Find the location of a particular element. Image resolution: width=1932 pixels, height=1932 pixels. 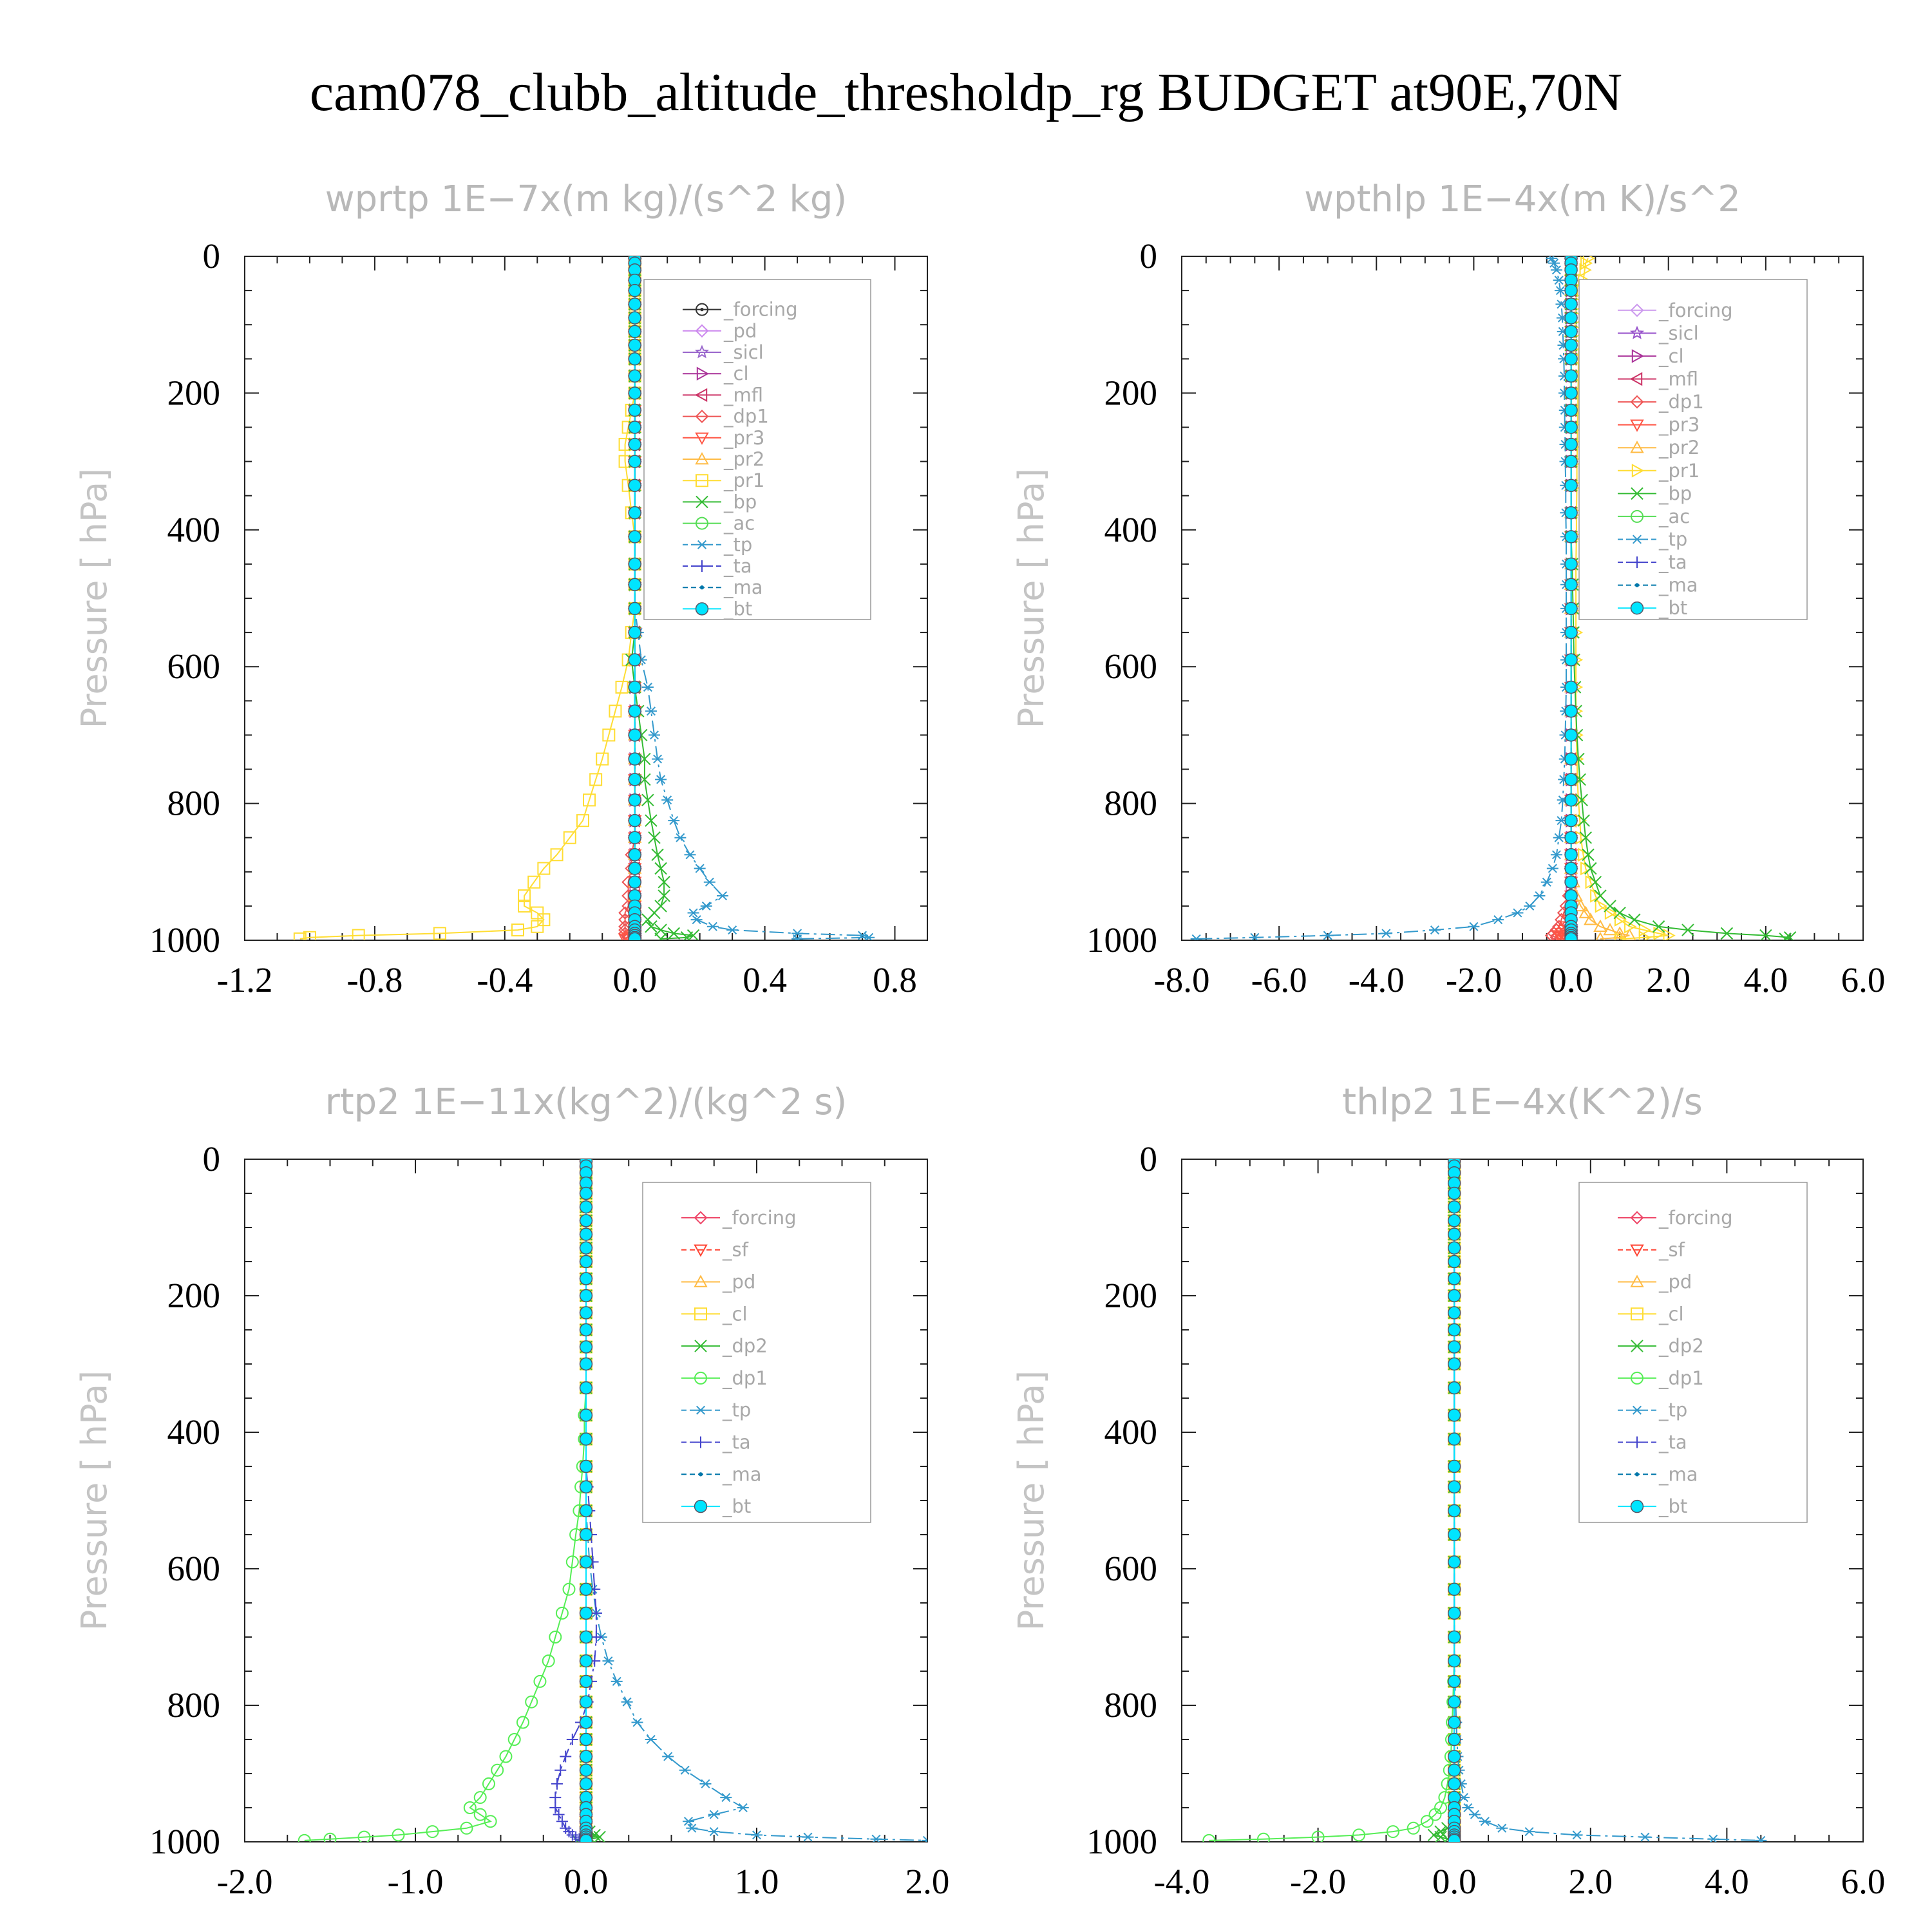

legend-label: _dp1 is located at coordinates (745, 1378).